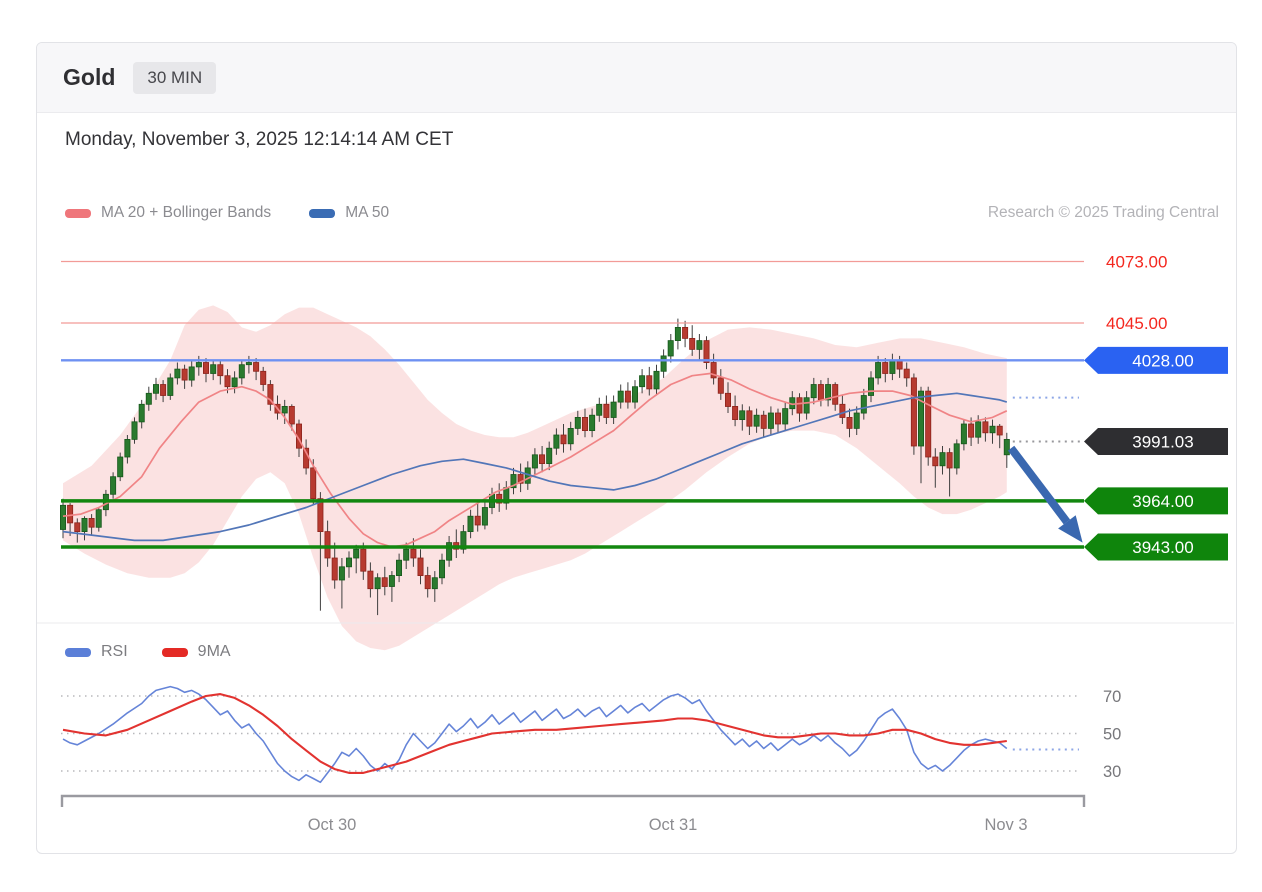 This screenshot has height=892, width=1262. I want to click on main-legend-label: MA 20 + Bollinger Bands, so click(186, 212).